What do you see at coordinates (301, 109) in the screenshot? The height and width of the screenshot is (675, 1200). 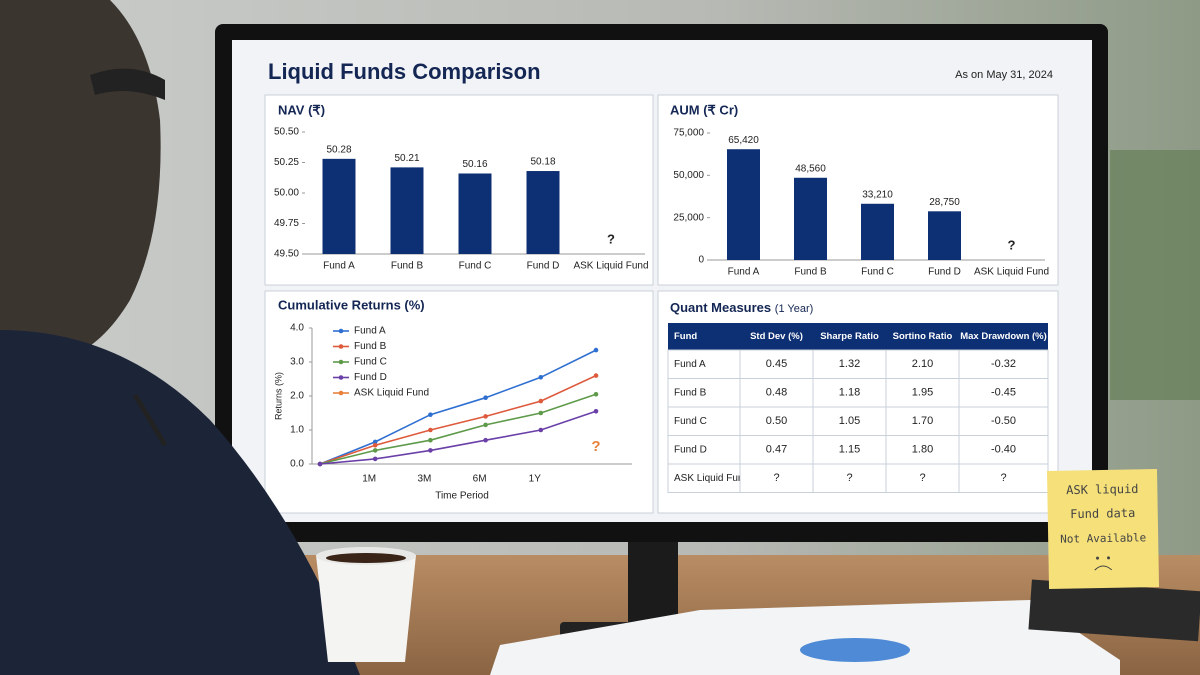 I see `chart-title: NAV (₹)` at bounding box center [301, 109].